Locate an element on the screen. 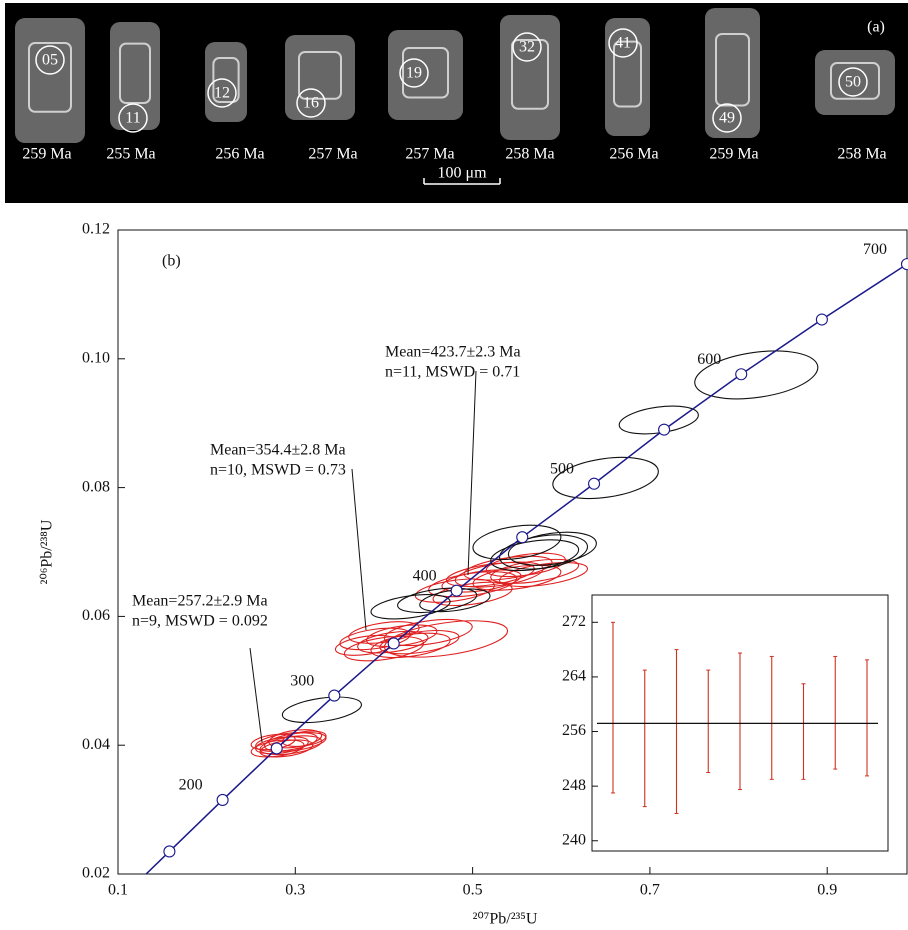  inset-y-tick-label: 272 is located at coordinates (574, 621).